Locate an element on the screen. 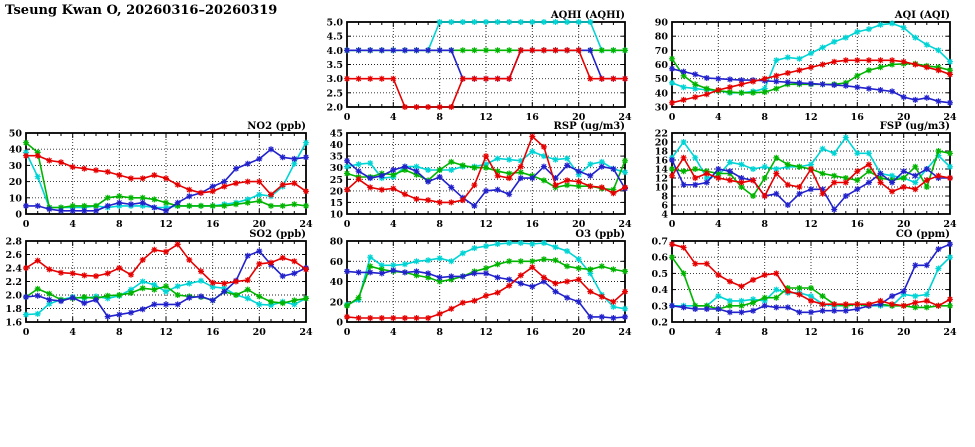 The height and width of the screenshot is (447, 975). svg-text: 6 is located at coordinates (664, 206).